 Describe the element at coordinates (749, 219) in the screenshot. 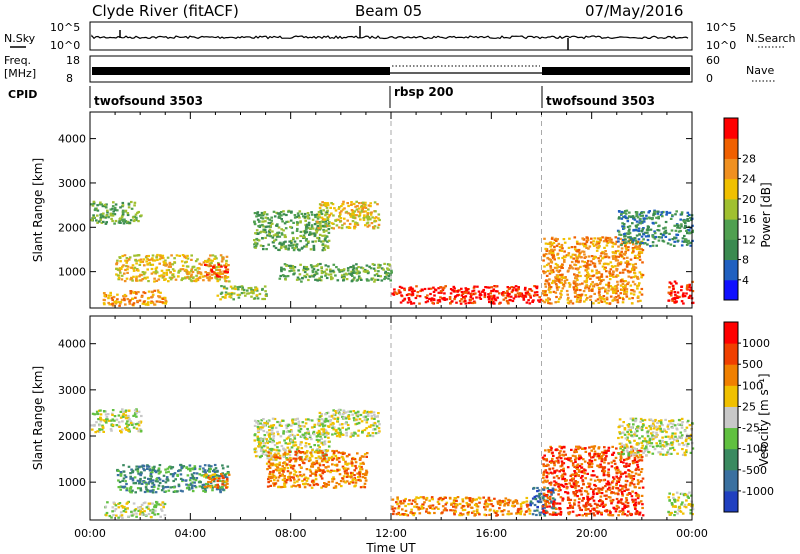

I see `colorbar-tick-label: 16` at that location.